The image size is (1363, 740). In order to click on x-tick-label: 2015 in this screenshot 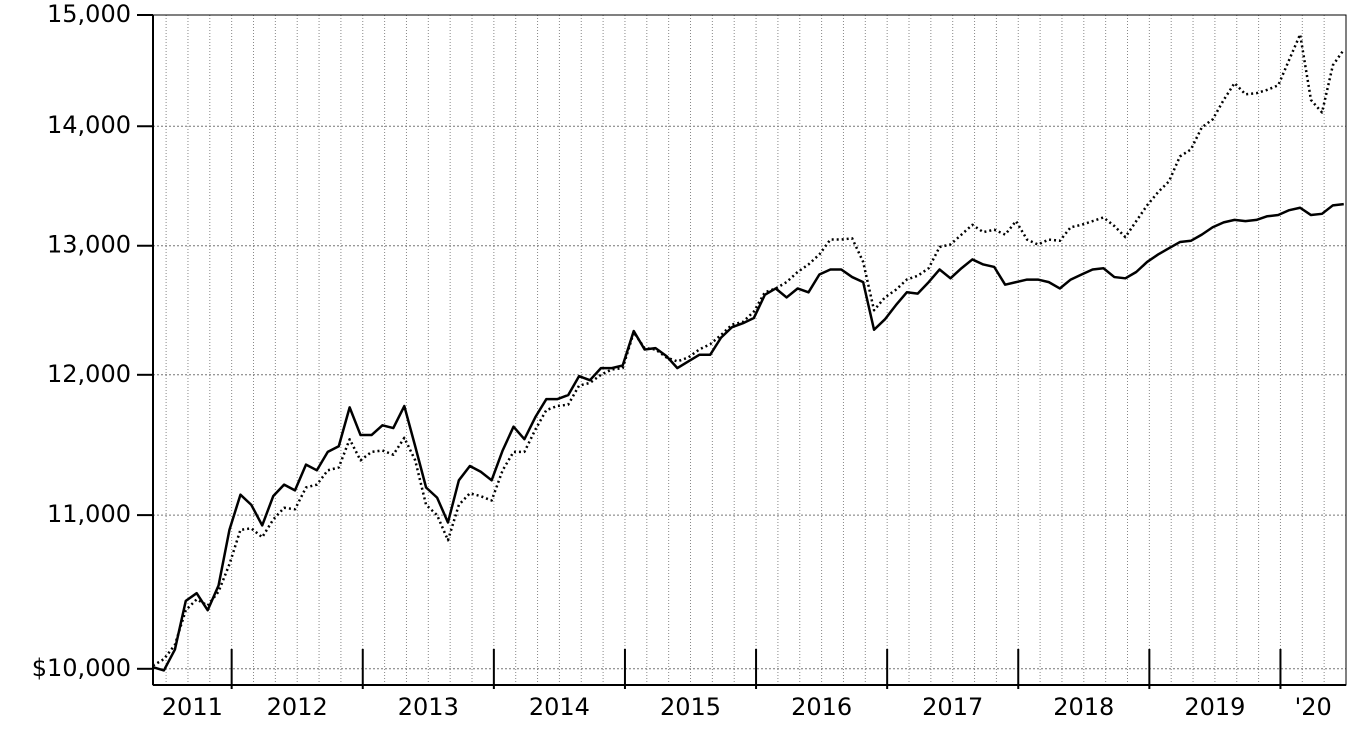, I will do `click(690, 707)`.